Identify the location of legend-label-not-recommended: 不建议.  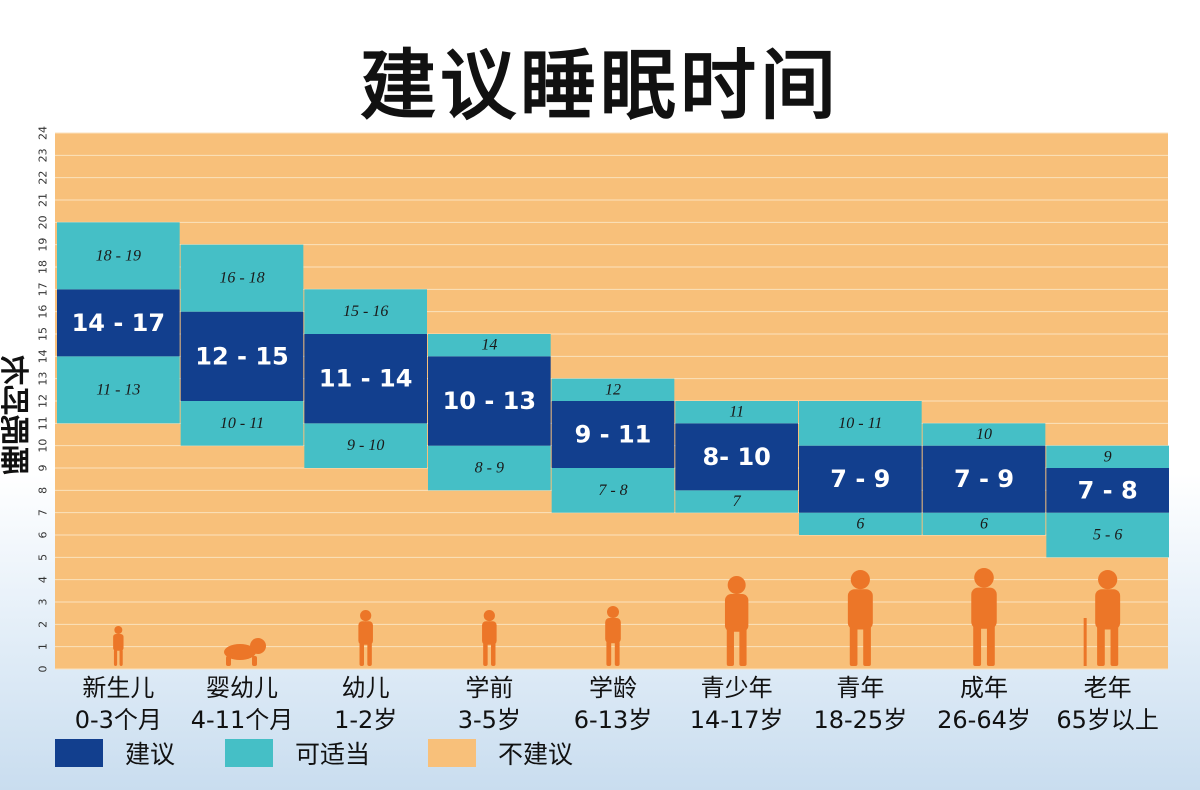
(536, 754).